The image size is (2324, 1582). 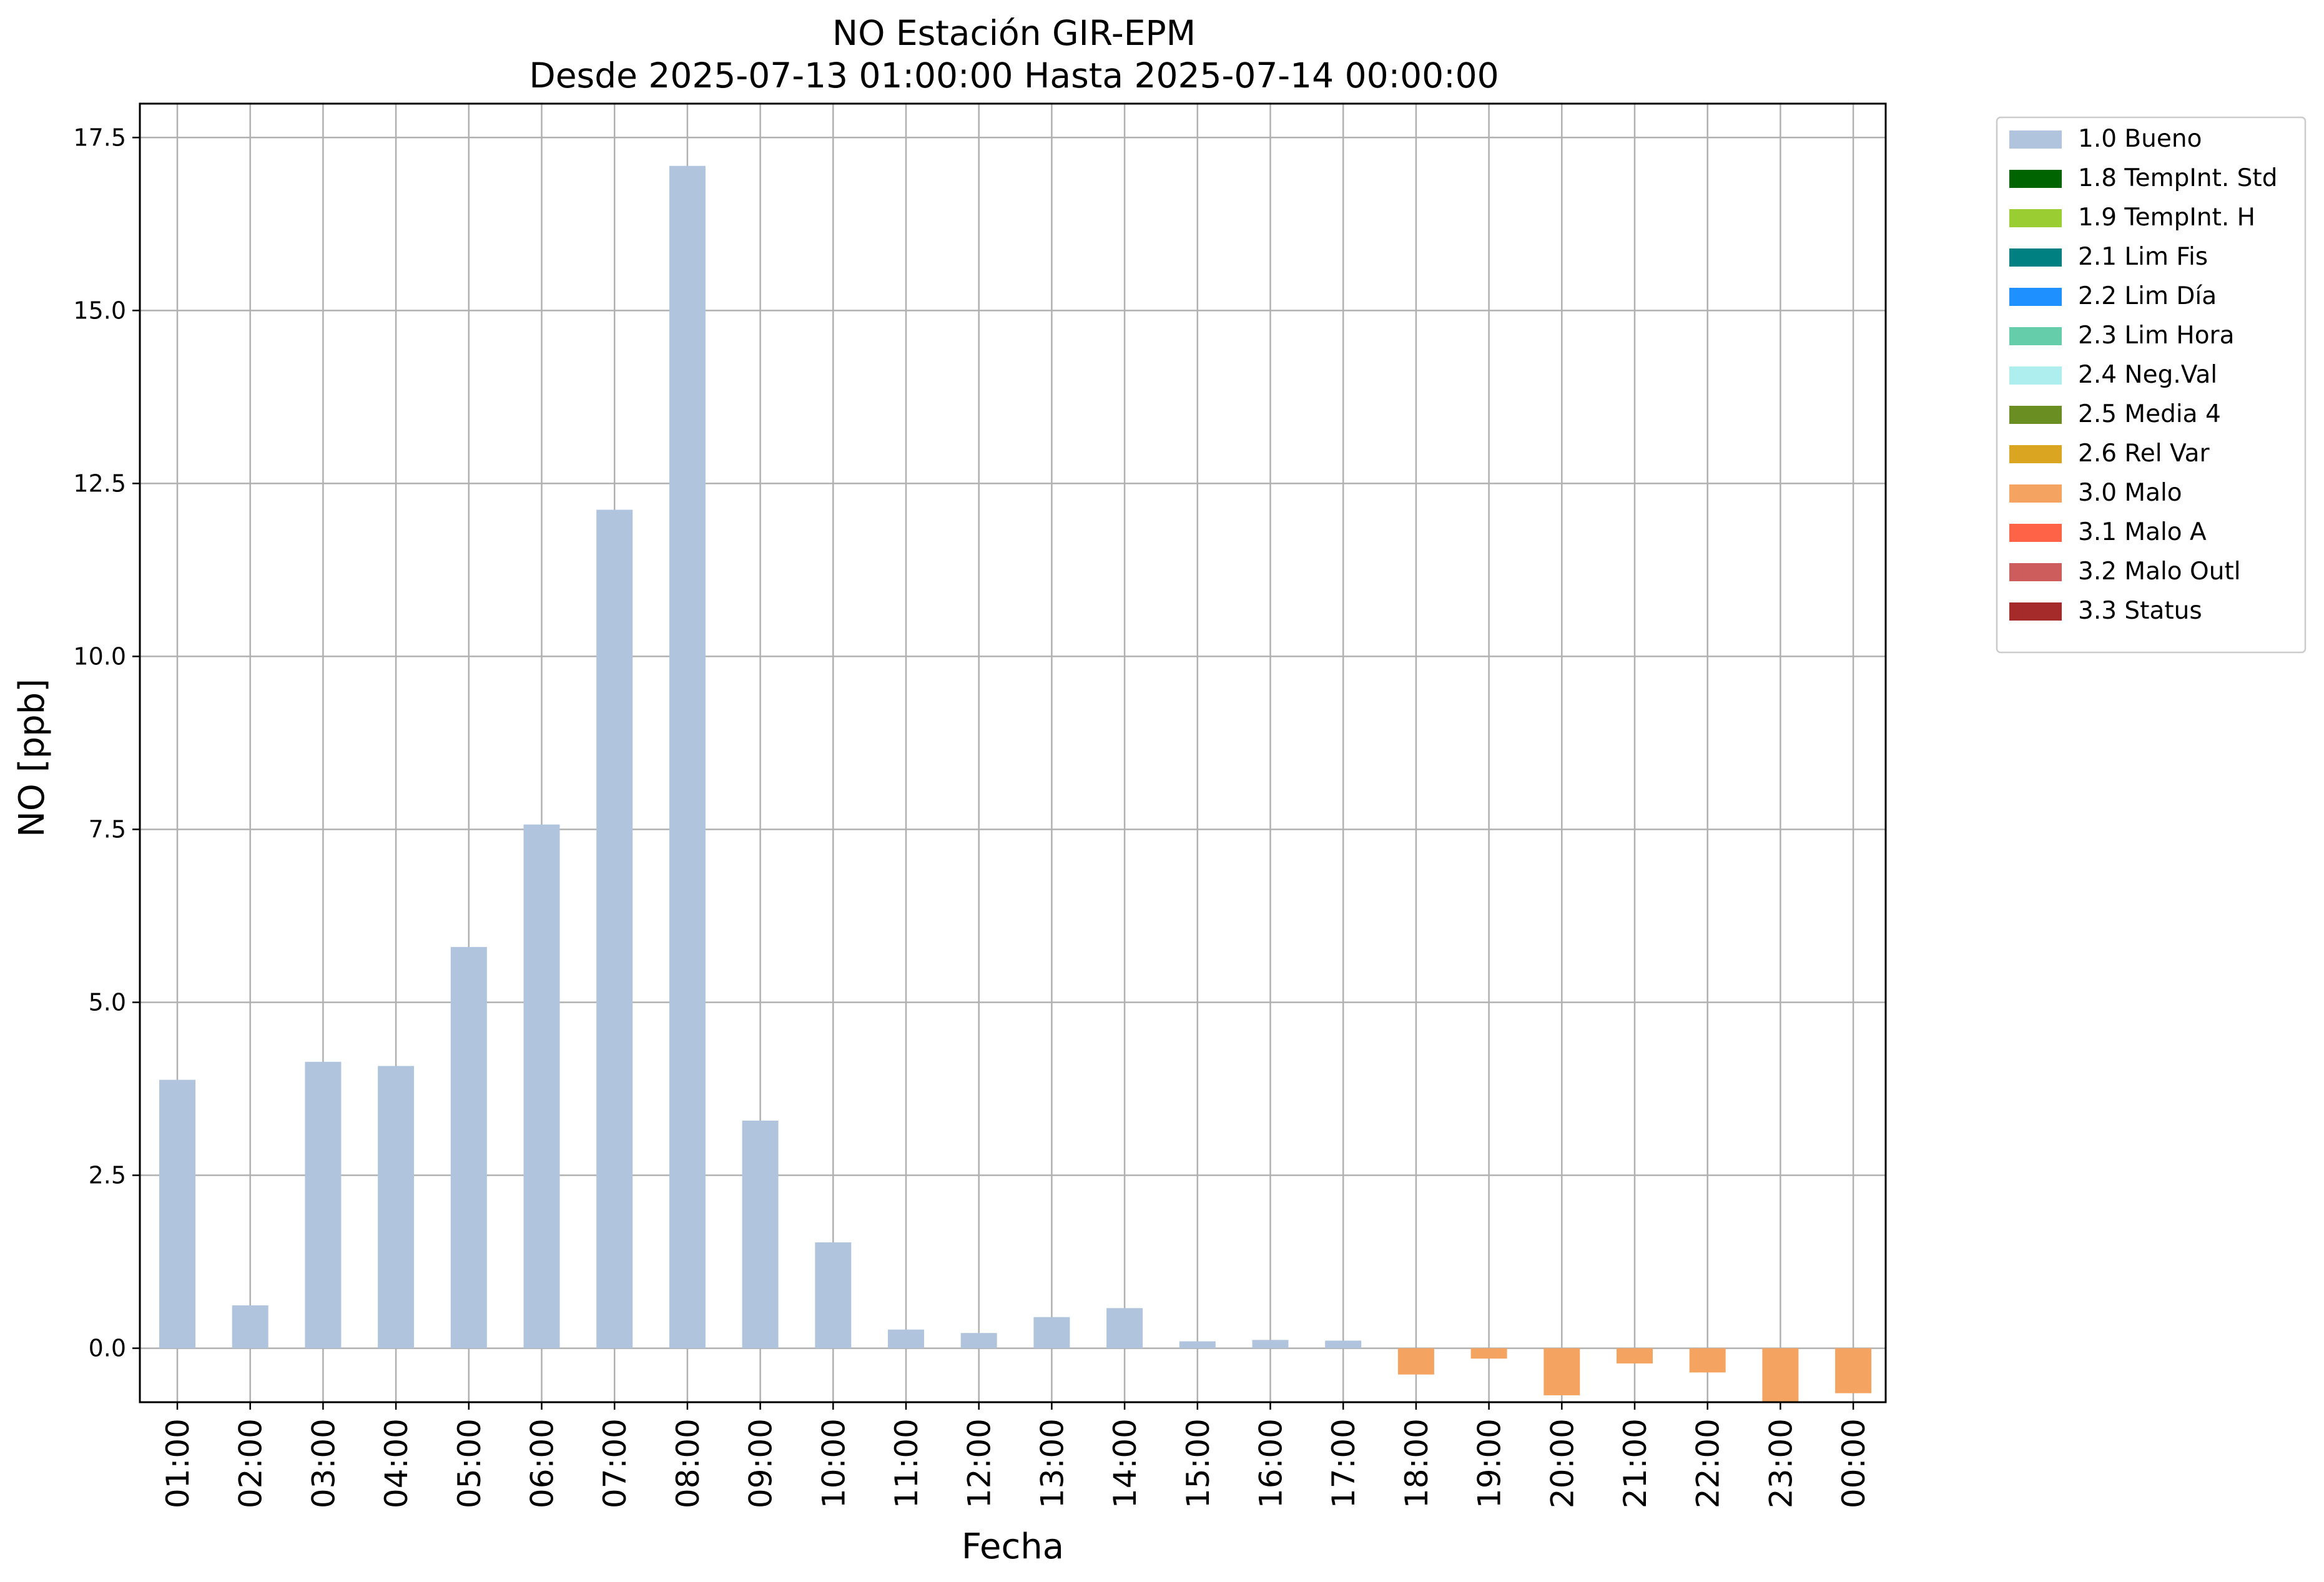 What do you see at coordinates (907, 1463) in the screenshot?
I see `x-tick-label: 11:00` at bounding box center [907, 1463].